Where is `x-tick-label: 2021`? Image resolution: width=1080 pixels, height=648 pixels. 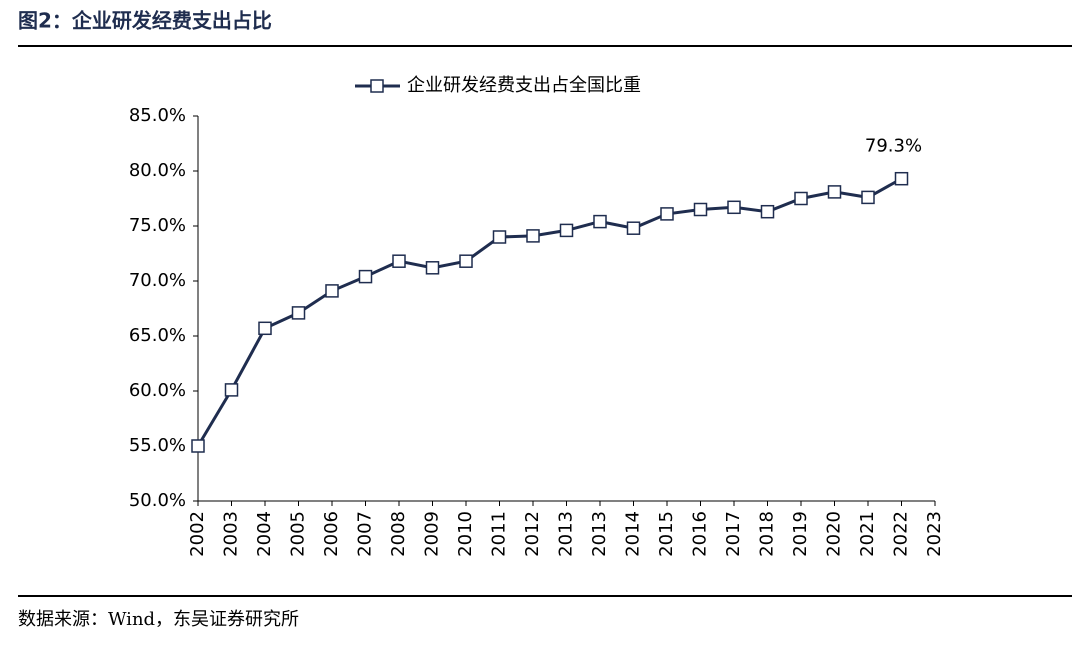 x-tick-label: 2021 is located at coordinates (867, 534).